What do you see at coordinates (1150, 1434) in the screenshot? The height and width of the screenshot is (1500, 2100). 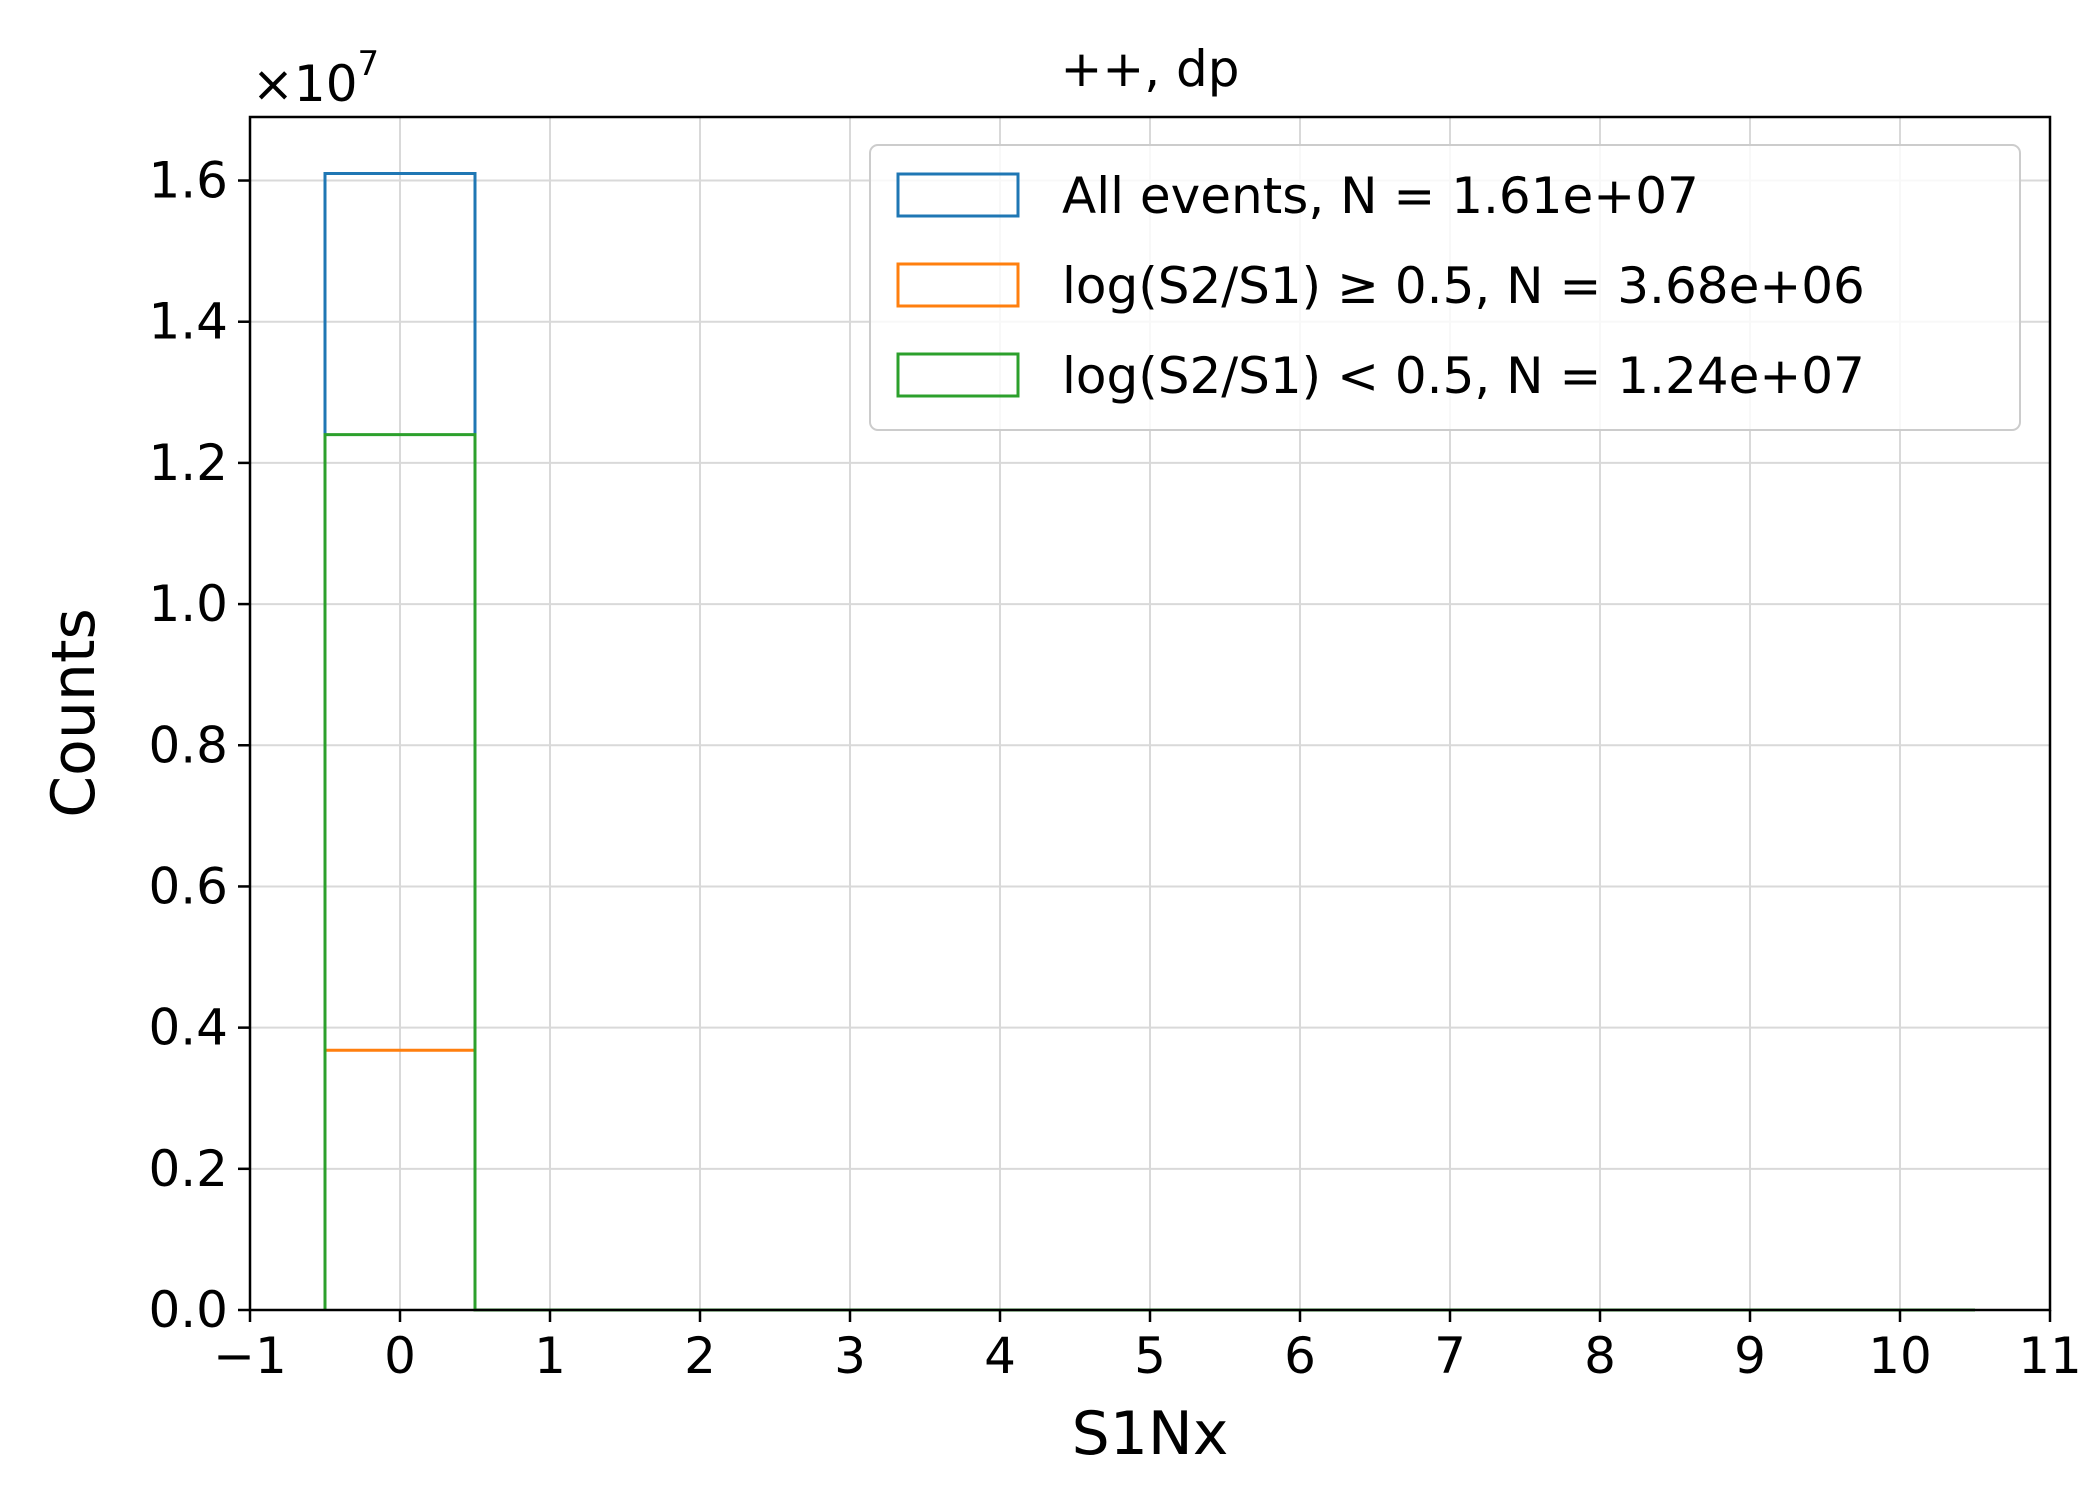 I see `x-axis-label: S1Nx` at bounding box center [1150, 1434].